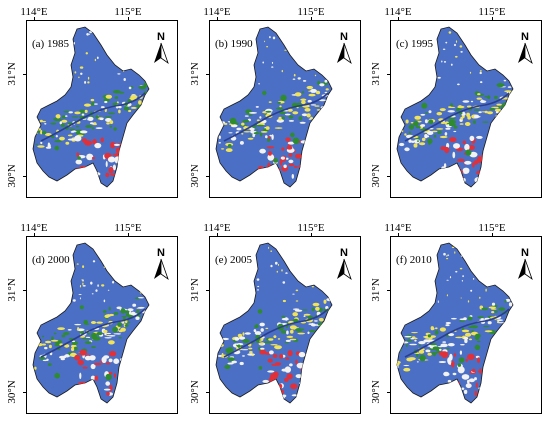  I want to click on map-panel: 114°E 115°E 31°N 30°N (c) 1995 N, so click(458, 102).